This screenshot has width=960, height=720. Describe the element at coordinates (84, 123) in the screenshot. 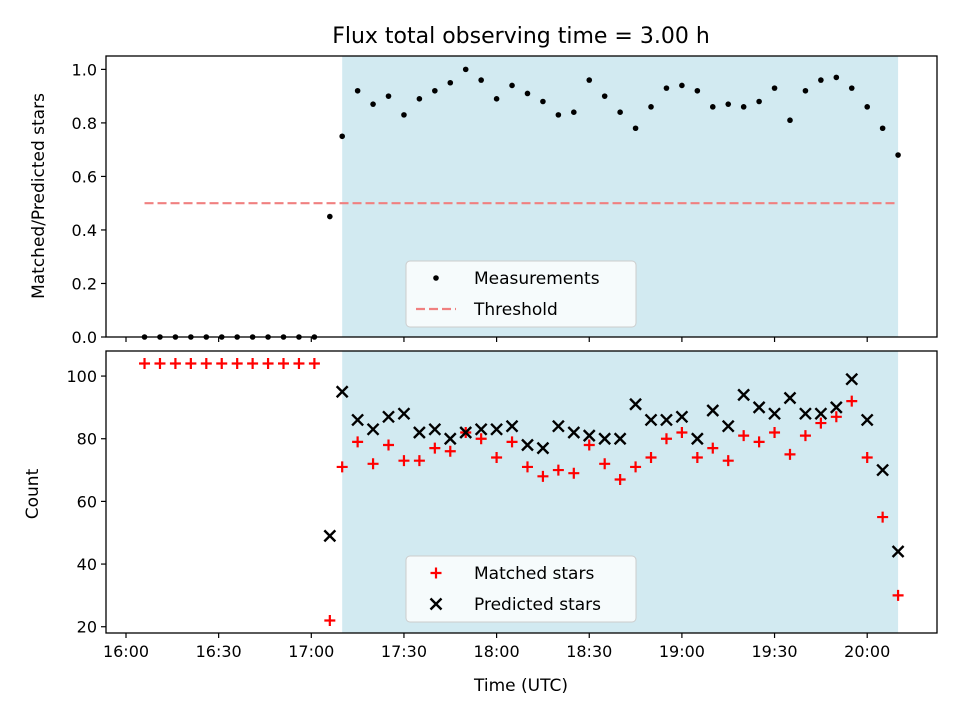

I see `top-ytick-label: 0.8` at that location.